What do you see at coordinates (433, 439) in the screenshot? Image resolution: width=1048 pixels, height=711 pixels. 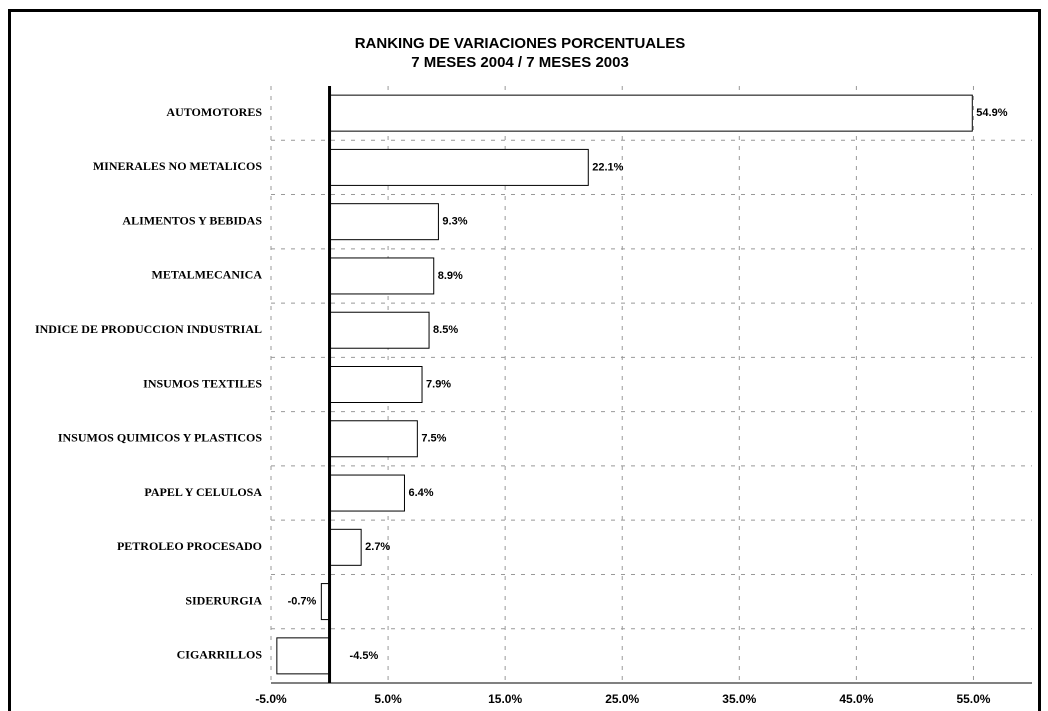 I see `value-label: 7.5%` at bounding box center [433, 439].